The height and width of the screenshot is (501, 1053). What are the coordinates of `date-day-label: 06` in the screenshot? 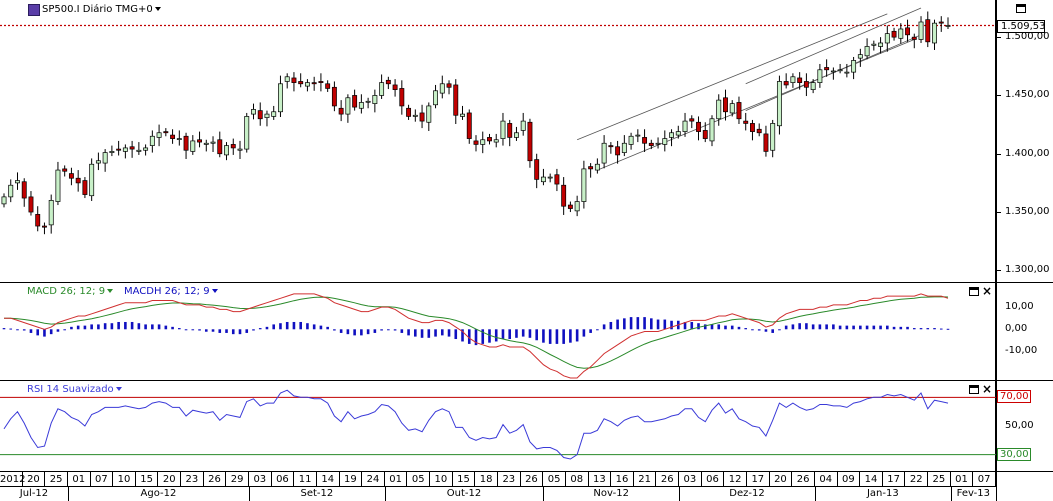 It's located at (283, 479).